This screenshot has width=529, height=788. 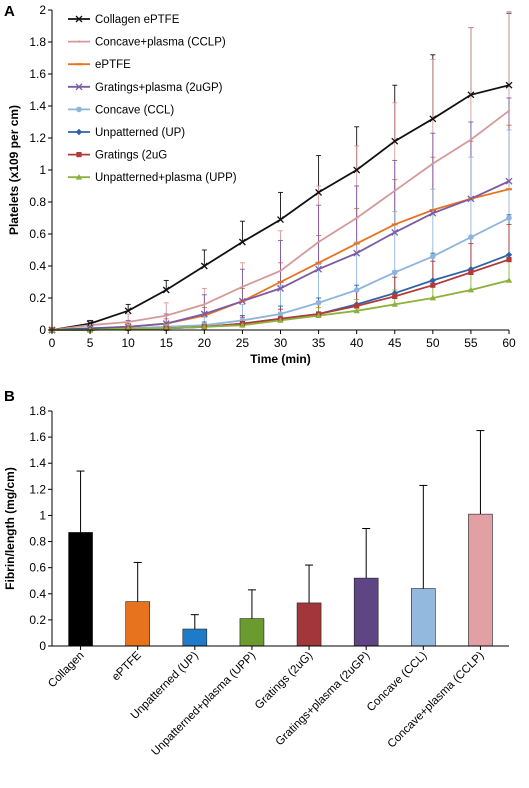 I want to click on category-label: Concave+plasma (CCLP), so click(x=436, y=700).